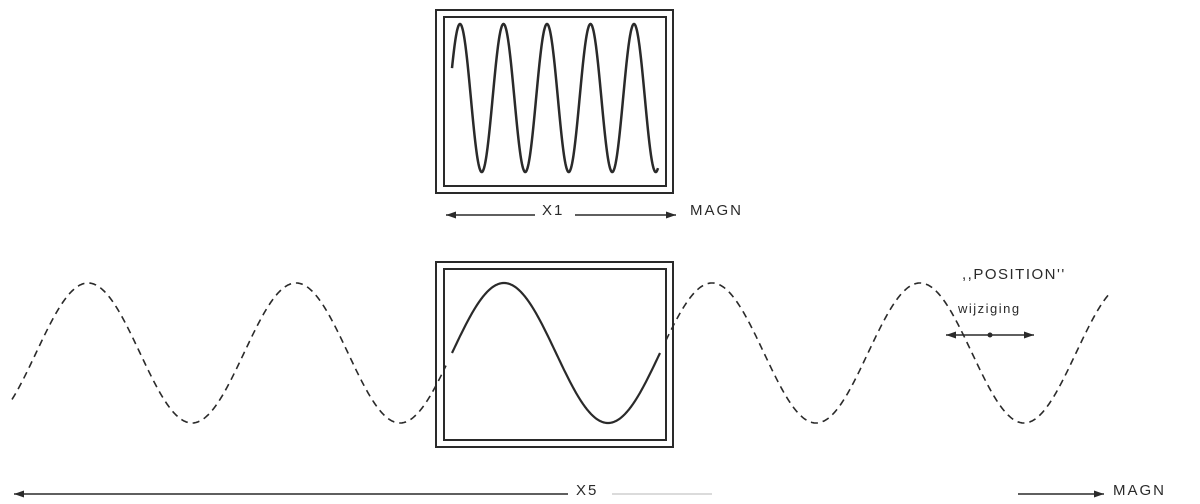 The width and height of the screenshot is (1200, 504). Describe the element at coordinates (1139, 490) in the screenshot. I see `x5-magn-label: MAGN` at that location.